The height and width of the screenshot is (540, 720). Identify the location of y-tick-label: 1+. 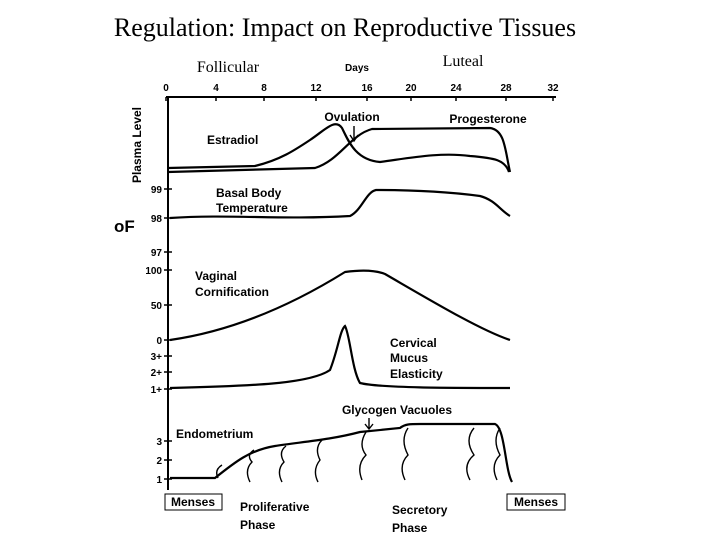
(157, 390).